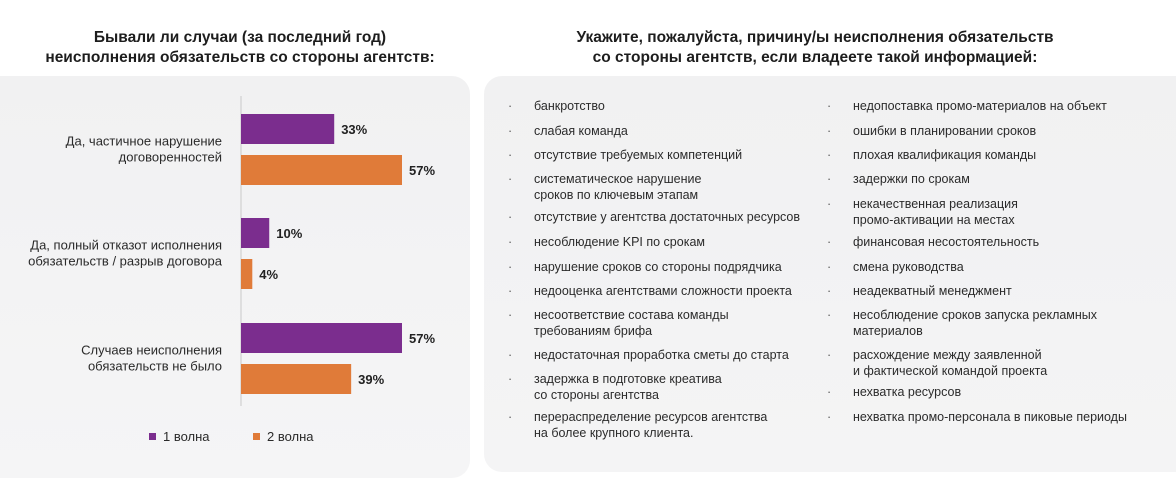  Describe the element at coordinates (371, 379) in the screenshot. I see `value-label-2-3: 39%` at that location.